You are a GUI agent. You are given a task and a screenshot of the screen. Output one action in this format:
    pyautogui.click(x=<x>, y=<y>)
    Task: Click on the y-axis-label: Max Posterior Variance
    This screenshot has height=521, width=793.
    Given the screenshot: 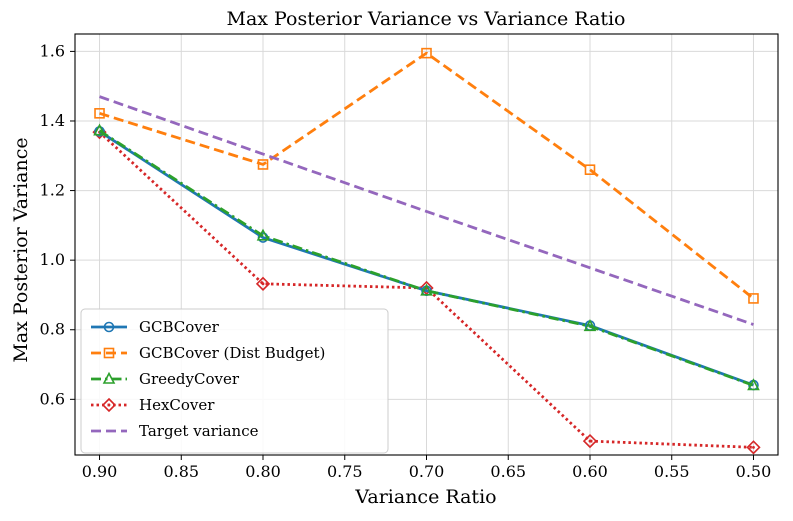 What is the action you would take?
    pyautogui.click(x=21, y=249)
    